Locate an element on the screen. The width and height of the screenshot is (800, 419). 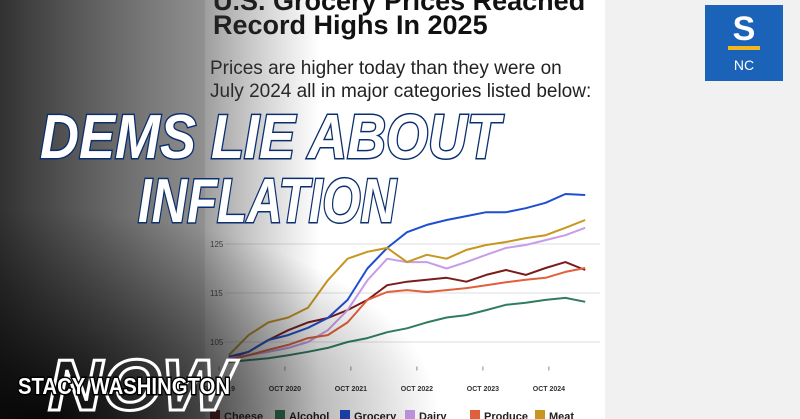
logo-bar is located at coordinates (744, 48).